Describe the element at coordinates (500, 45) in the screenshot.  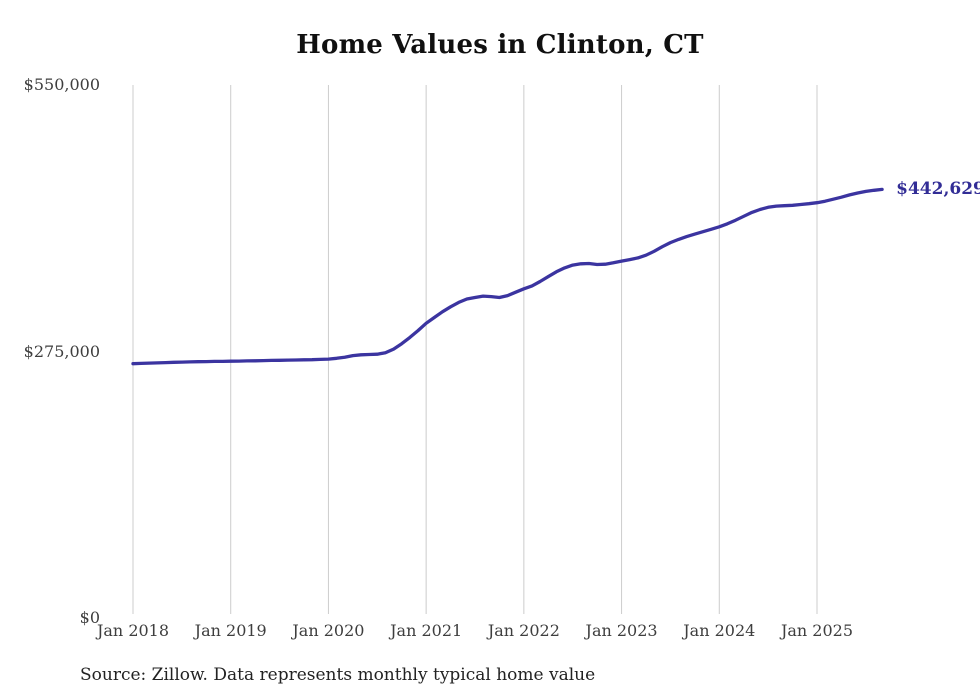
I see `chart-title: Home Values in Clinton, CT` at that location.